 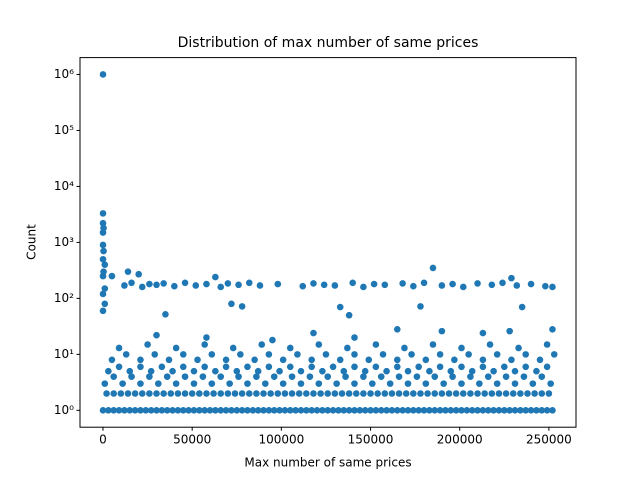 What do you see at coordinates (64, 354) in the screenshot?
I see `y-tick-label: 10¹` at bounding box center [64, 354].